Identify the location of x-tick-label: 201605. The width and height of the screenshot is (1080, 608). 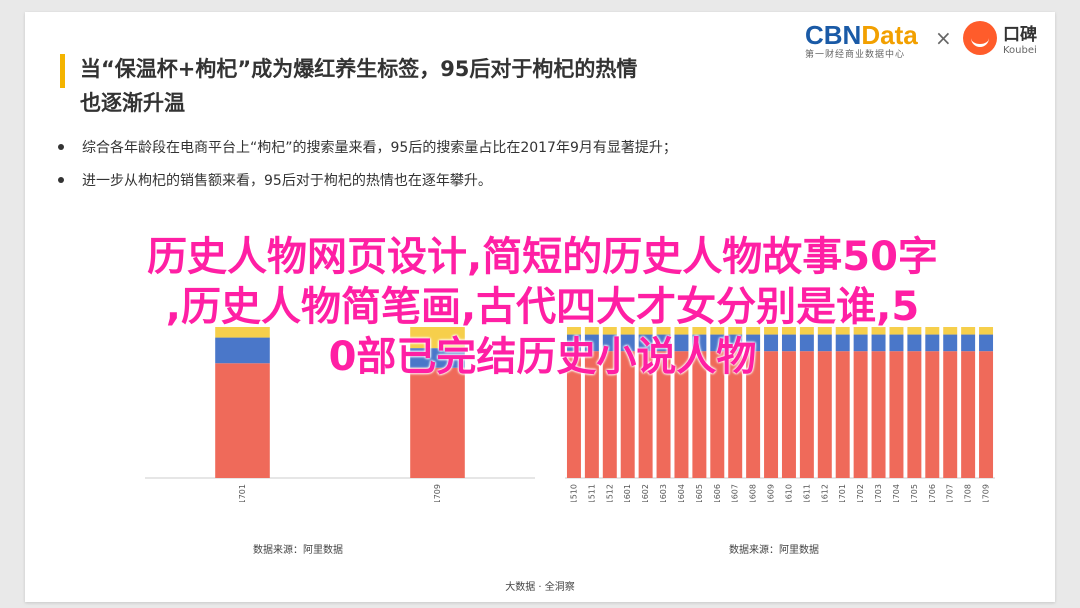
(699, 493).